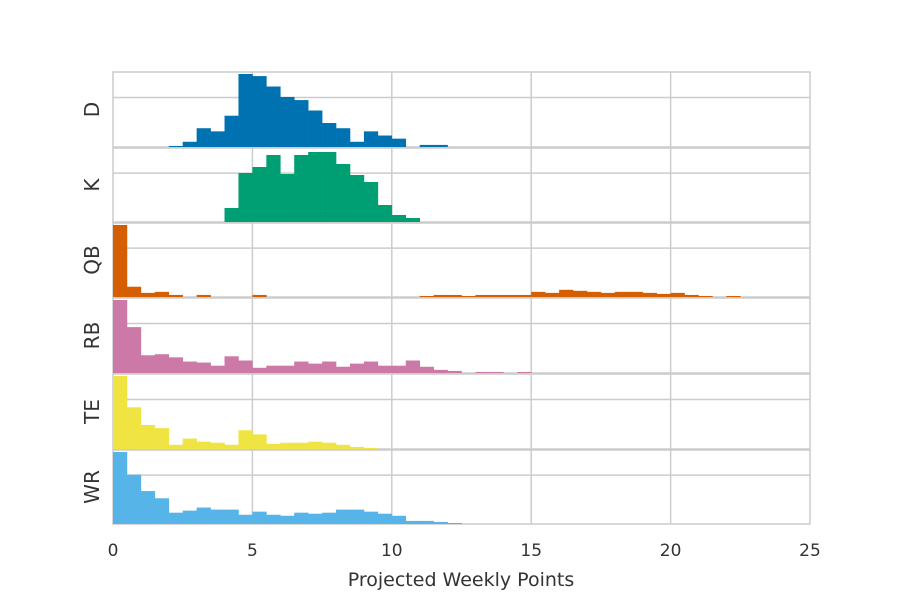  What do you see at coordinates (92, 336) in the screenshot?
I see `row-label-rb: RB` at bounding box center [92, 336].